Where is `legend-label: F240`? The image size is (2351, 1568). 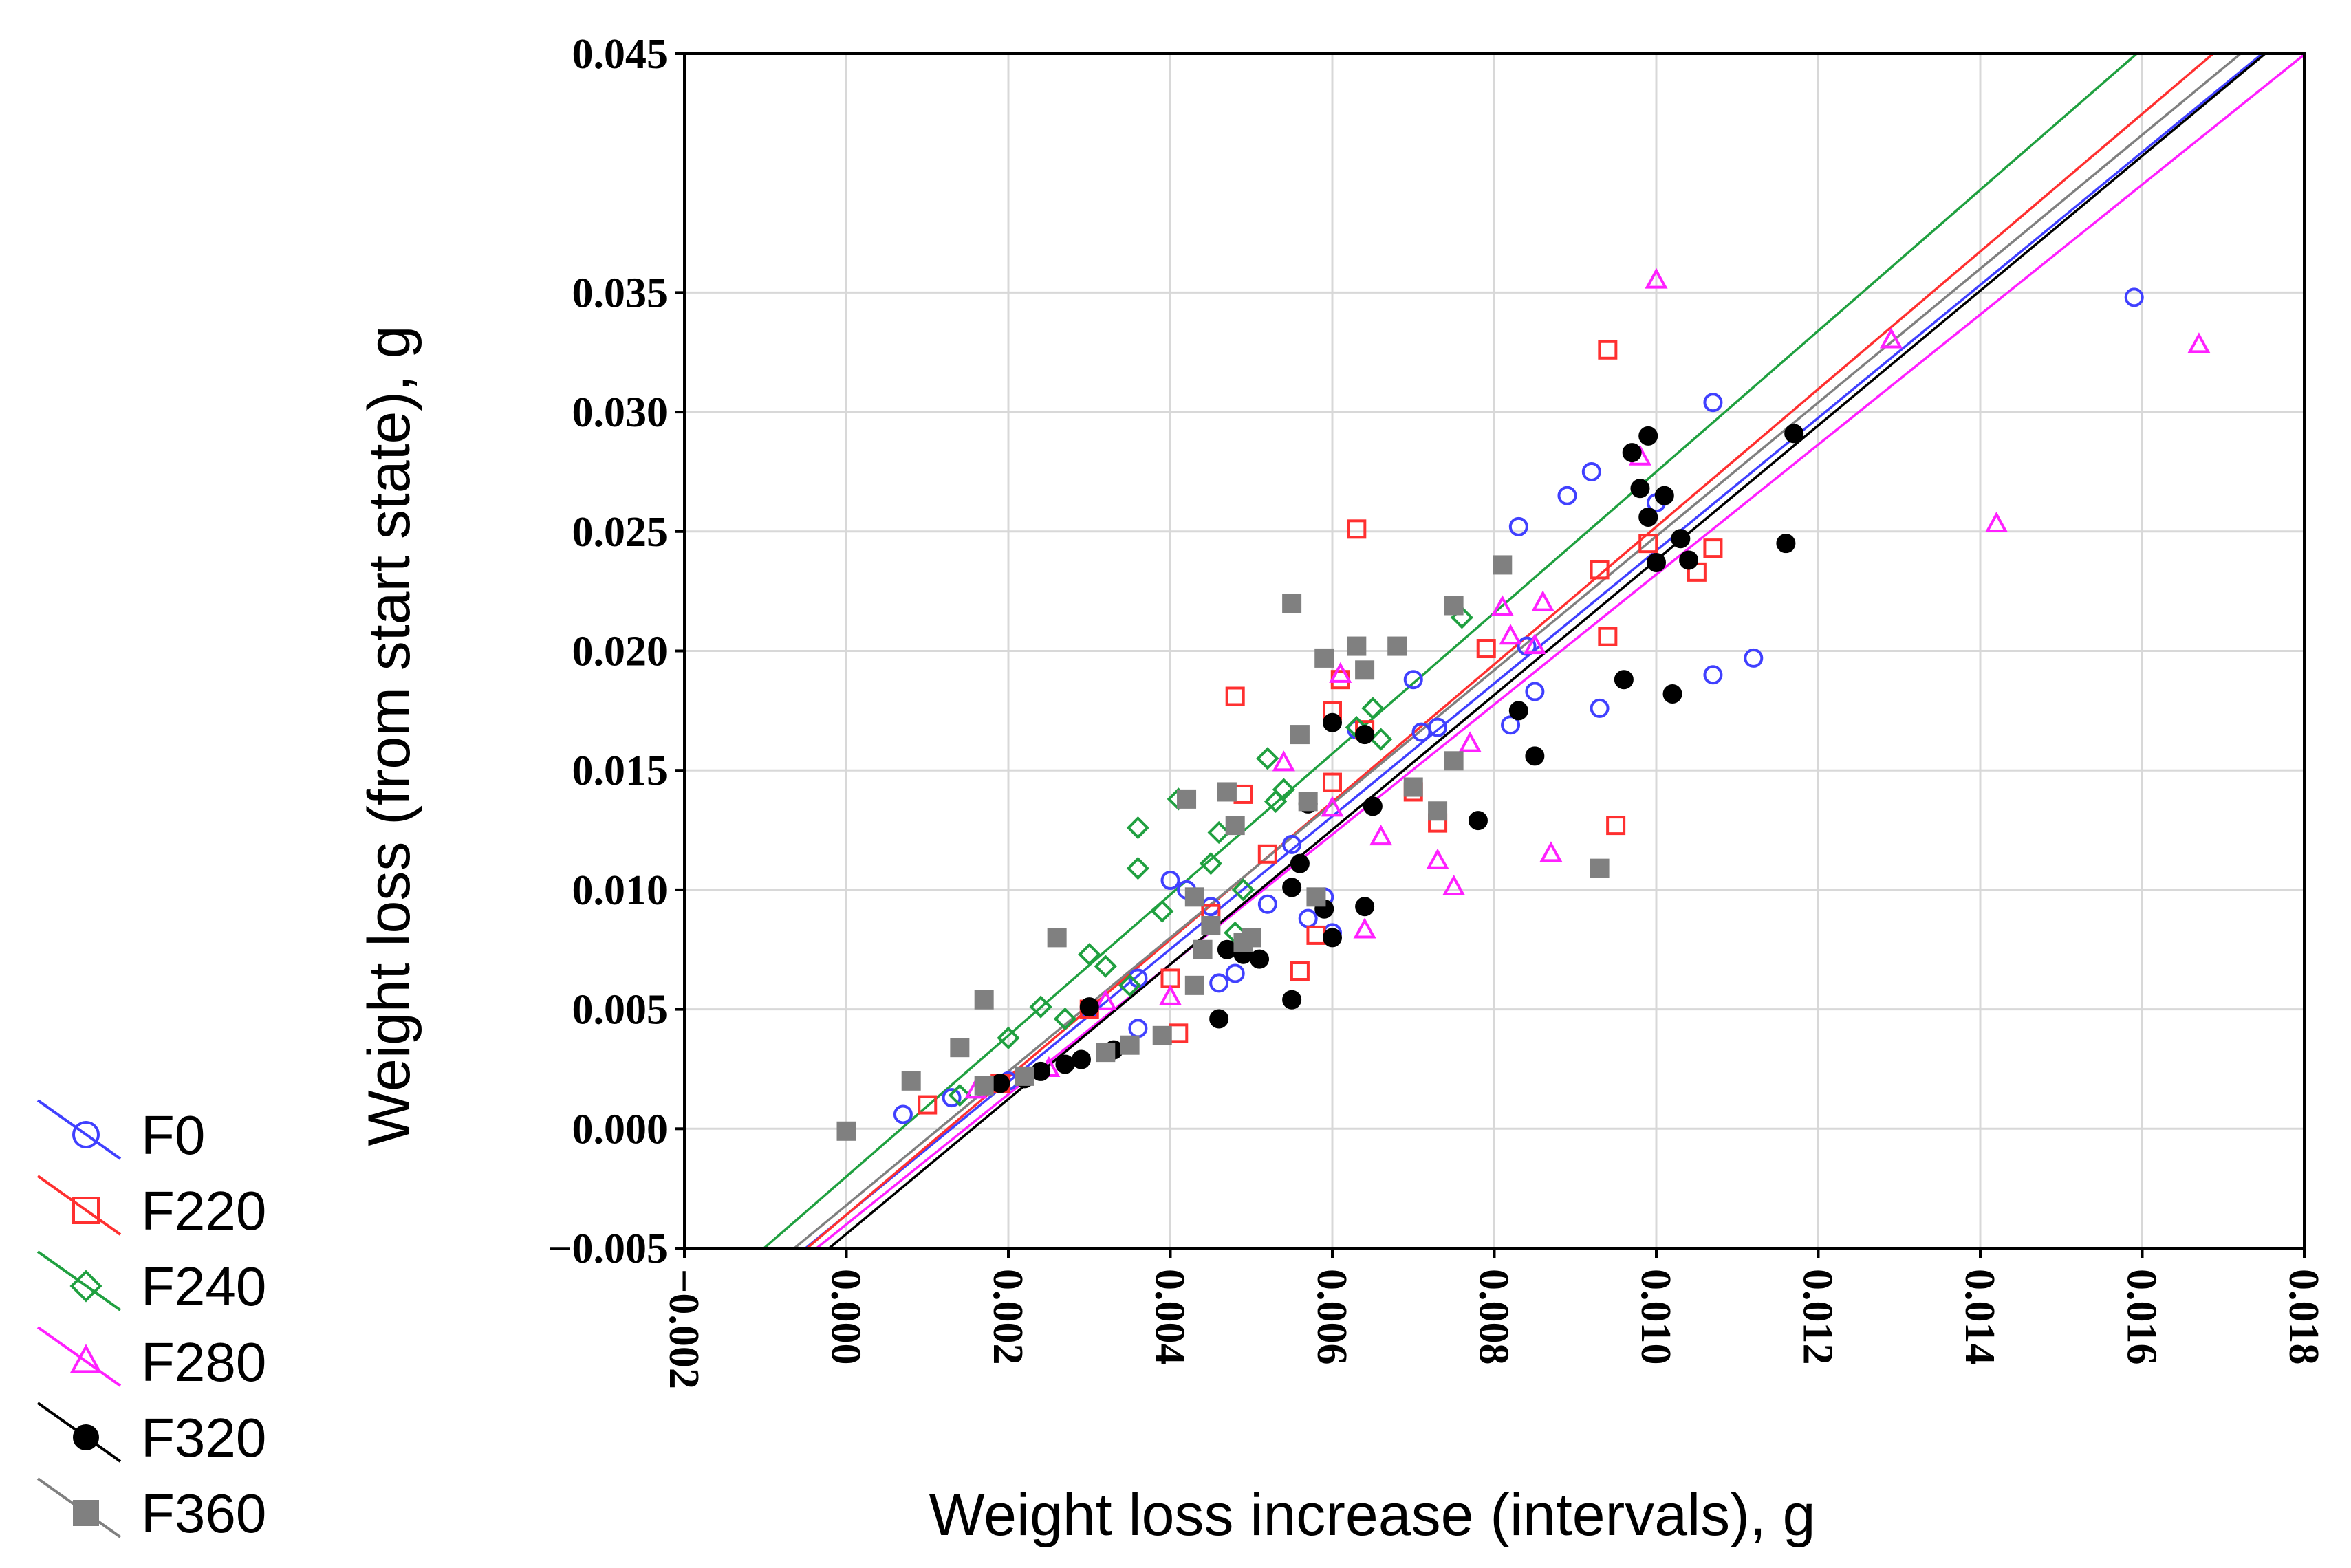
legend-label: F240 is located at coordinates (203, 1287).